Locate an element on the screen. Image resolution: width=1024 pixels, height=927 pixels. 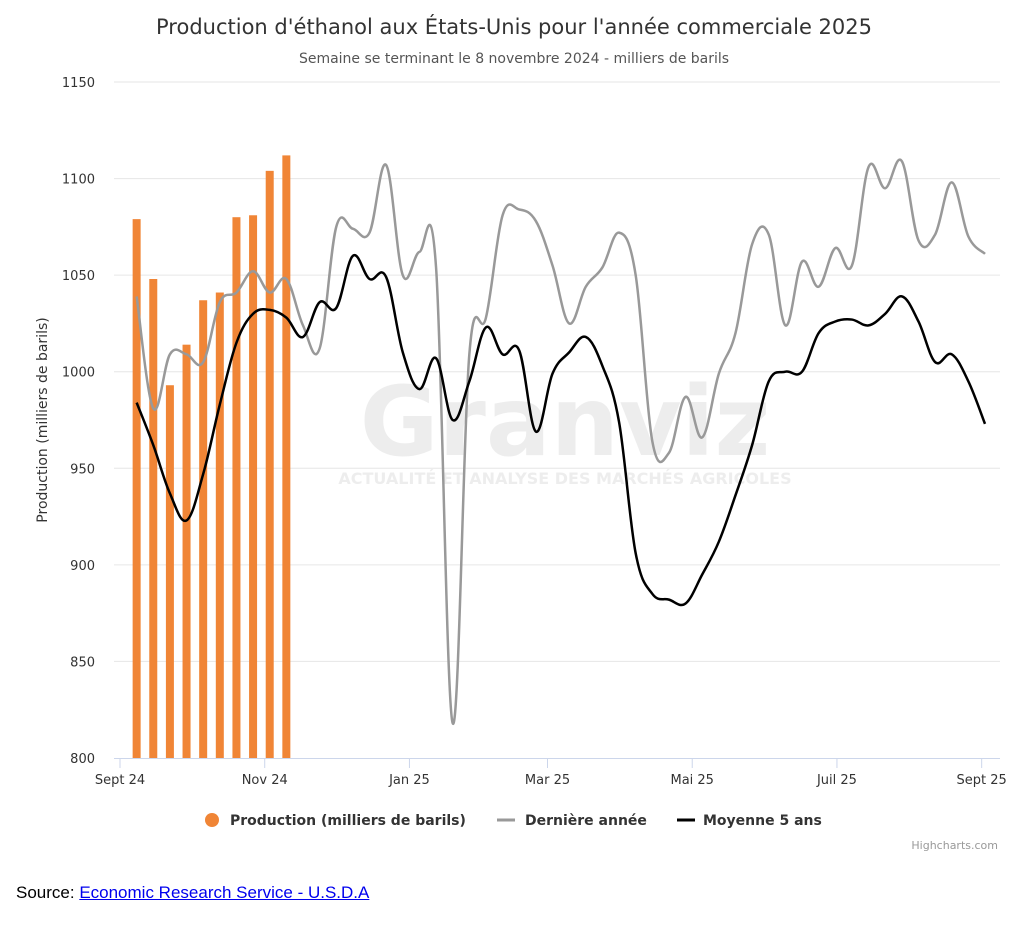
x-tick-label: Juil 25 is located at coordinates (836, 780).